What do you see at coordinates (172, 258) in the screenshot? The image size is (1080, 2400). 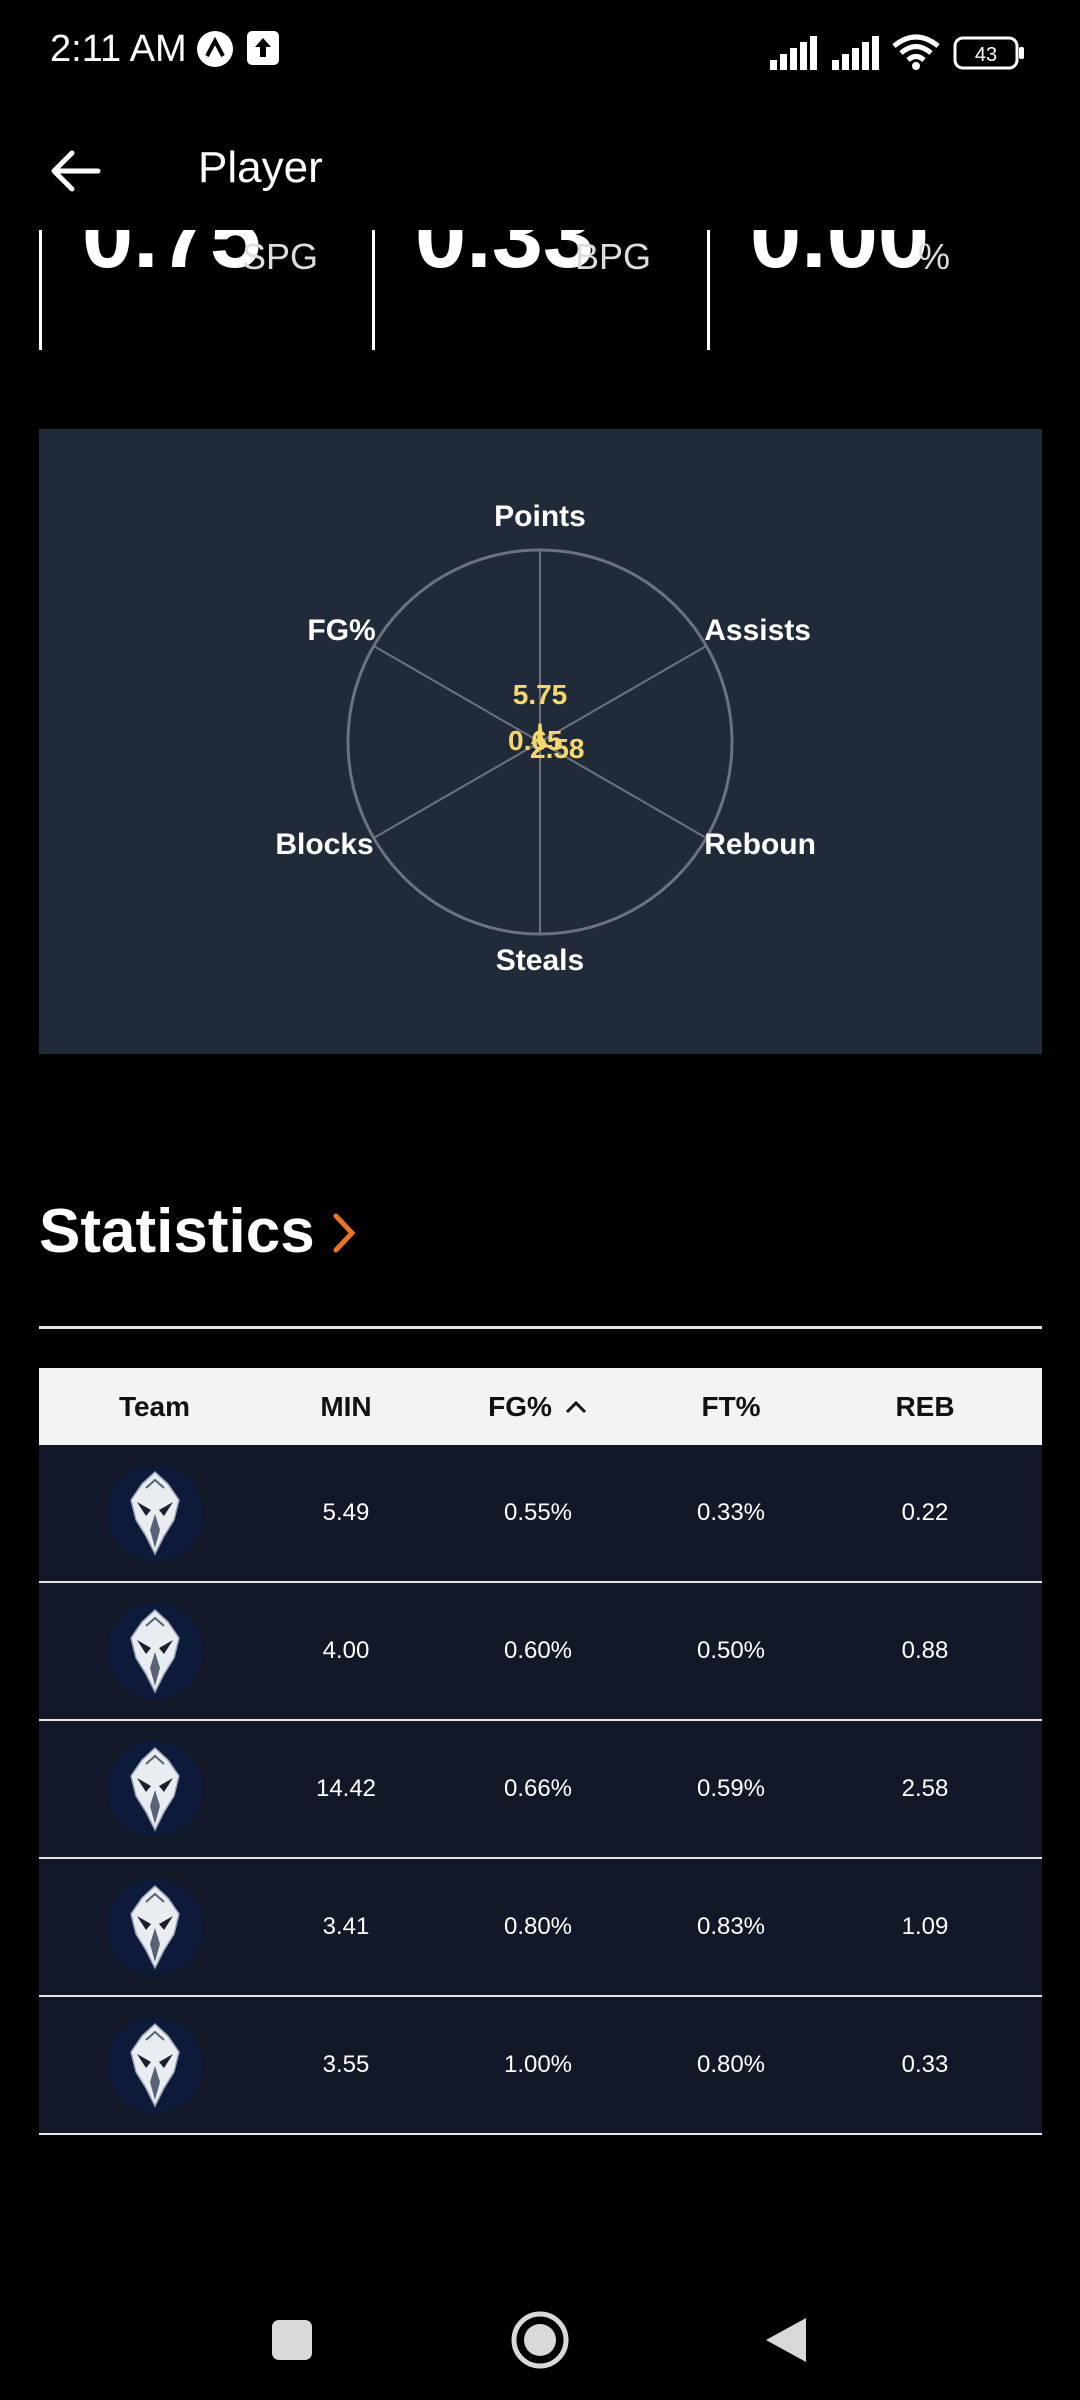 I see `stat-value: 0.75` at bounding box center [172, 258].